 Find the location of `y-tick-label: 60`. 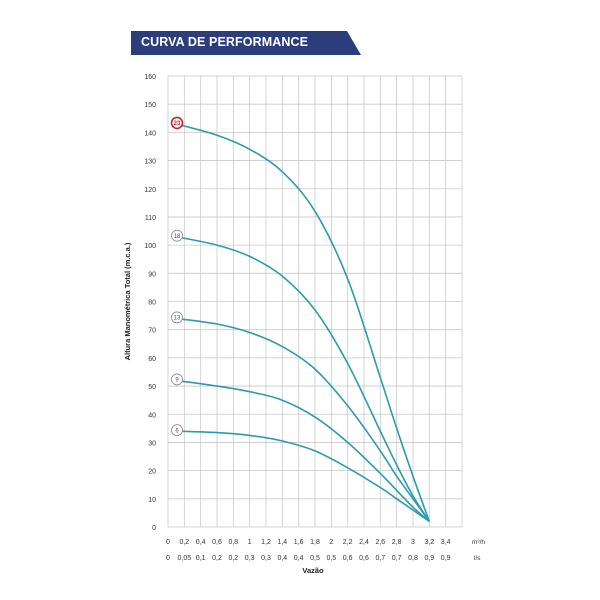

y-tick-label: 60 is located at coordinates (152, 359).